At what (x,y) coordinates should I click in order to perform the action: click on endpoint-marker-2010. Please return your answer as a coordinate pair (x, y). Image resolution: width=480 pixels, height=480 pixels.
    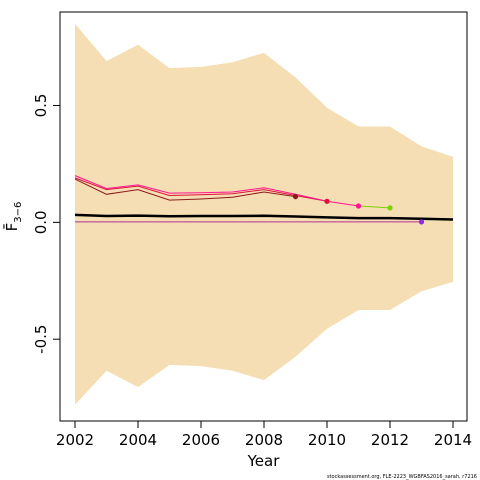
    Looking at the image, I should click on (327, 201).